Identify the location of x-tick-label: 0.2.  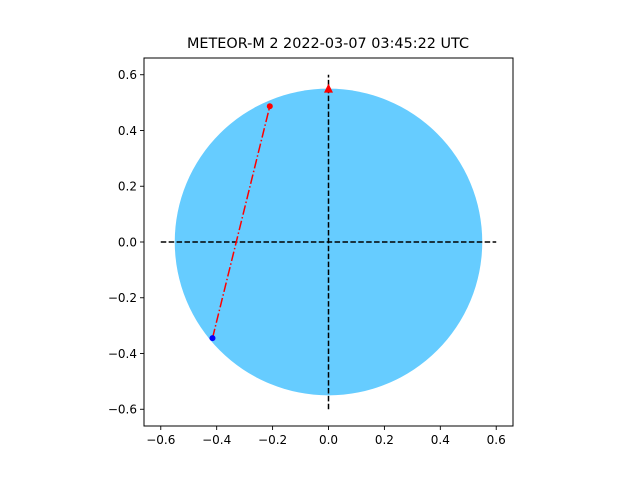
(384, 440).